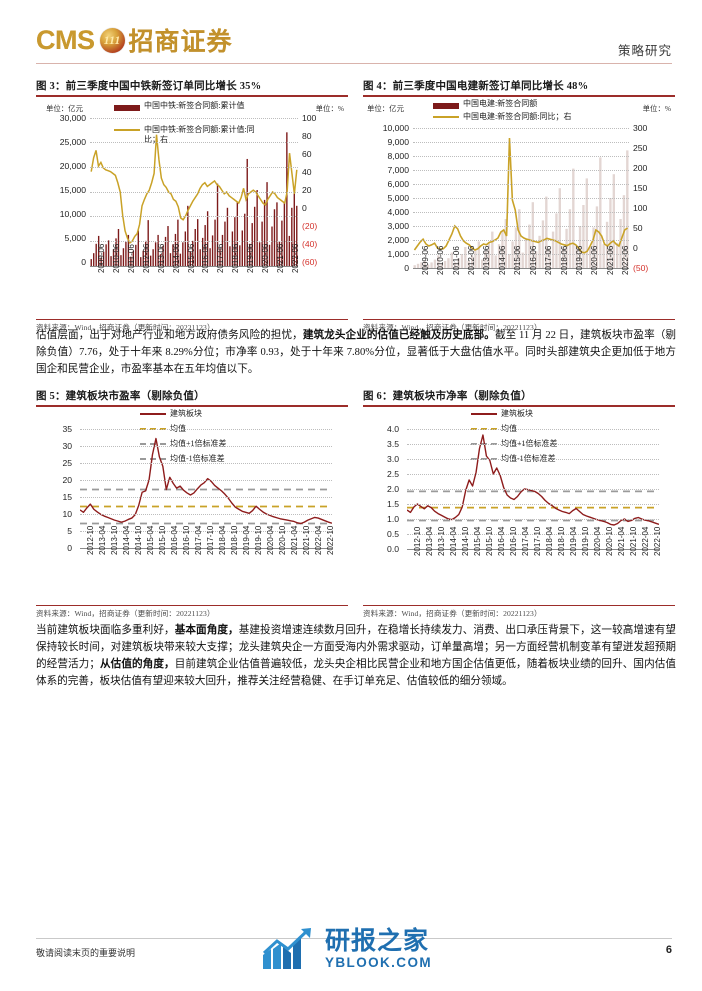 Image resolution: width=702 pixels, height=991 pixels. What do you see at coordinates (657, 541) in the screenshot?
I see `xtick-label: 2022-10` at bounding box center [657, 541].